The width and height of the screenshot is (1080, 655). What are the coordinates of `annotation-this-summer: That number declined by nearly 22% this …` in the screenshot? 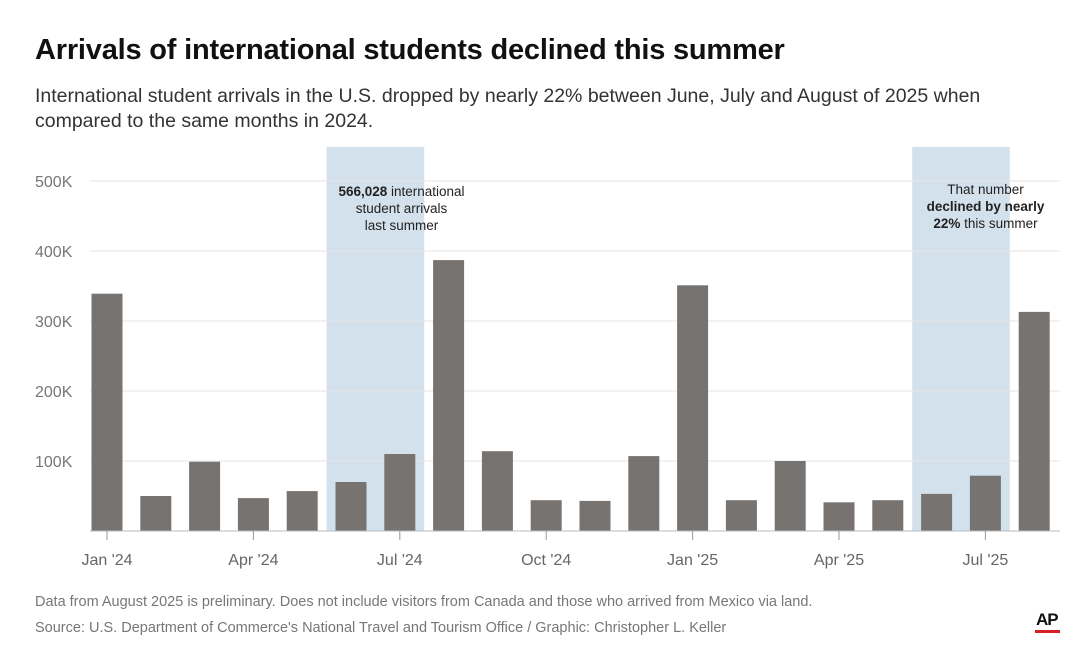 It's located at (985, 206).